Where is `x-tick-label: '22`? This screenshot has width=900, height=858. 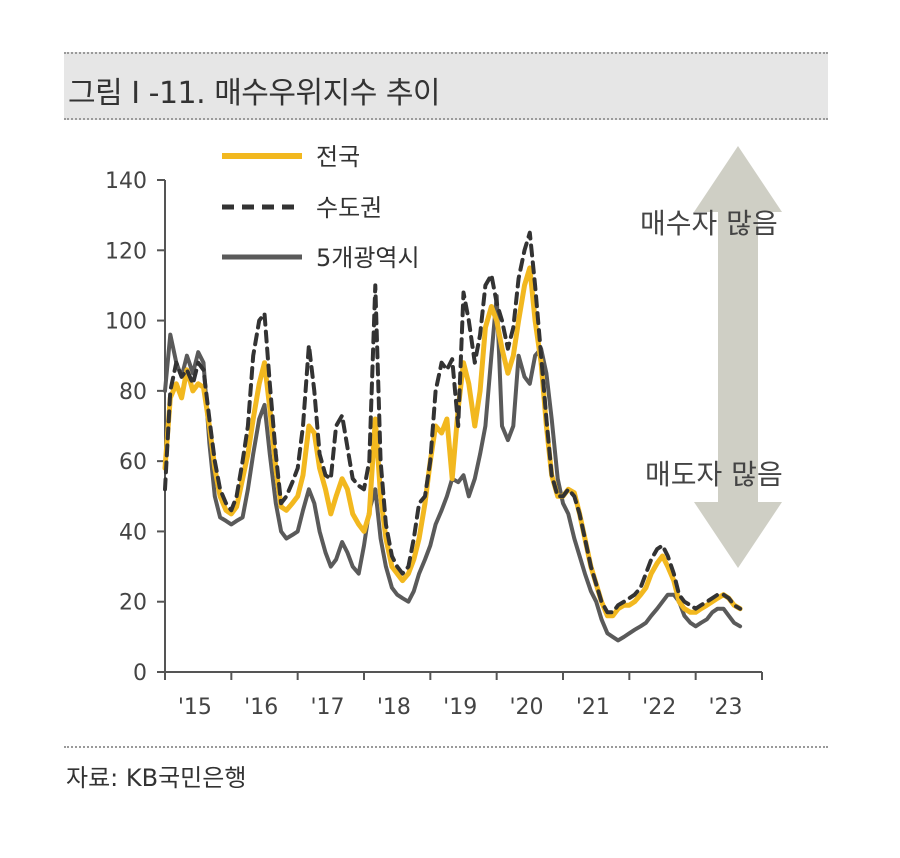 x-tick-label: '22 is located at coordinates (659, 707).